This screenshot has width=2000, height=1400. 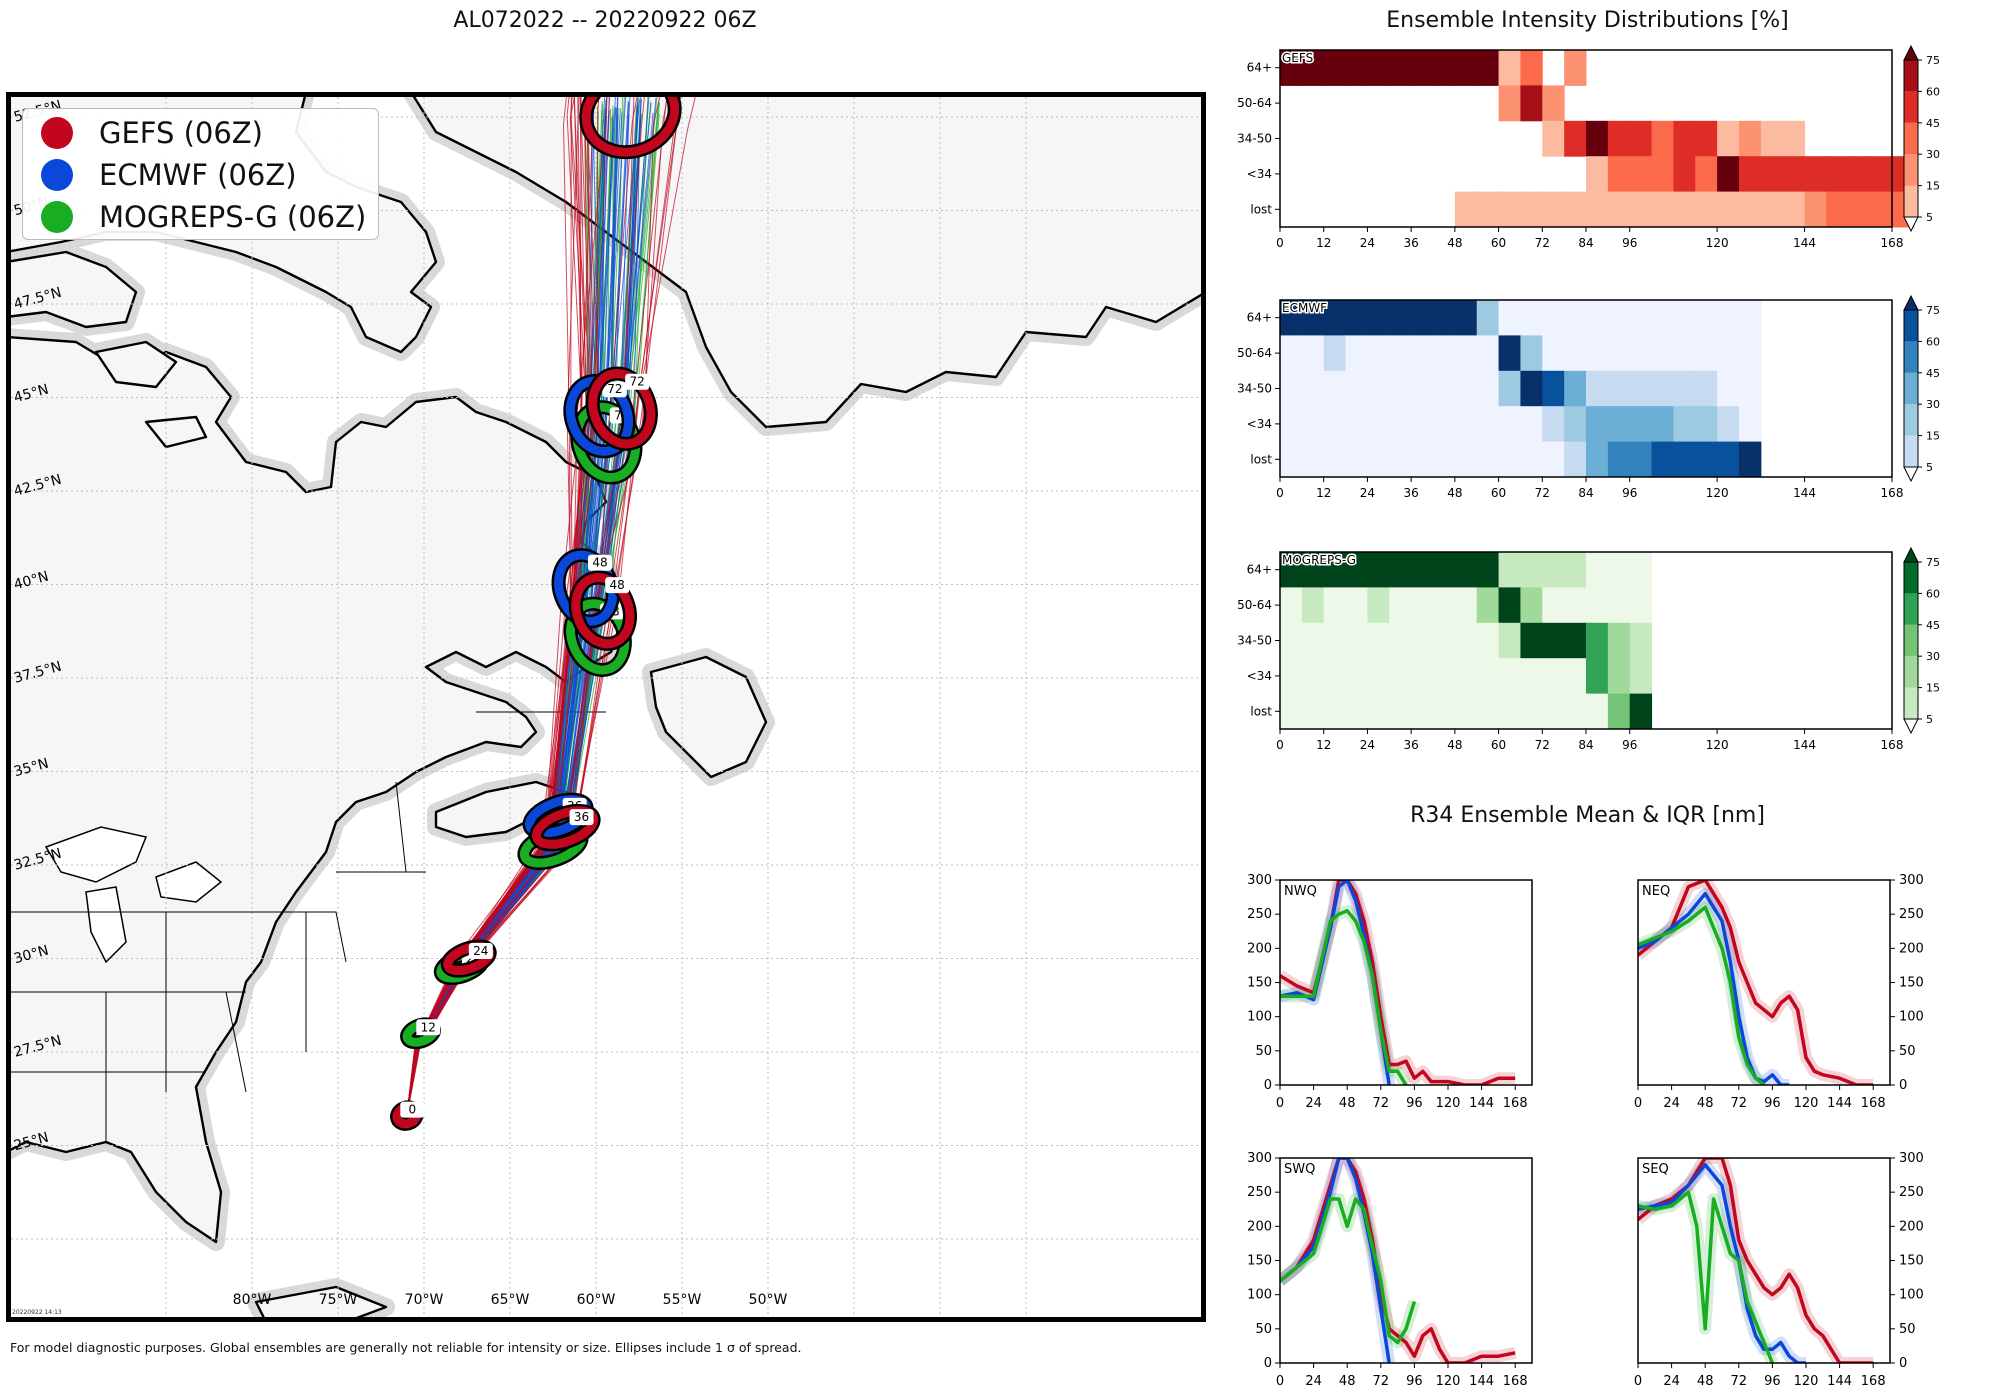 What do you see at coordinates (1921, 388) in the screenshot?
I see `colorbar: 5 15 30 45 60 75` at bounding box center [1921, 388].